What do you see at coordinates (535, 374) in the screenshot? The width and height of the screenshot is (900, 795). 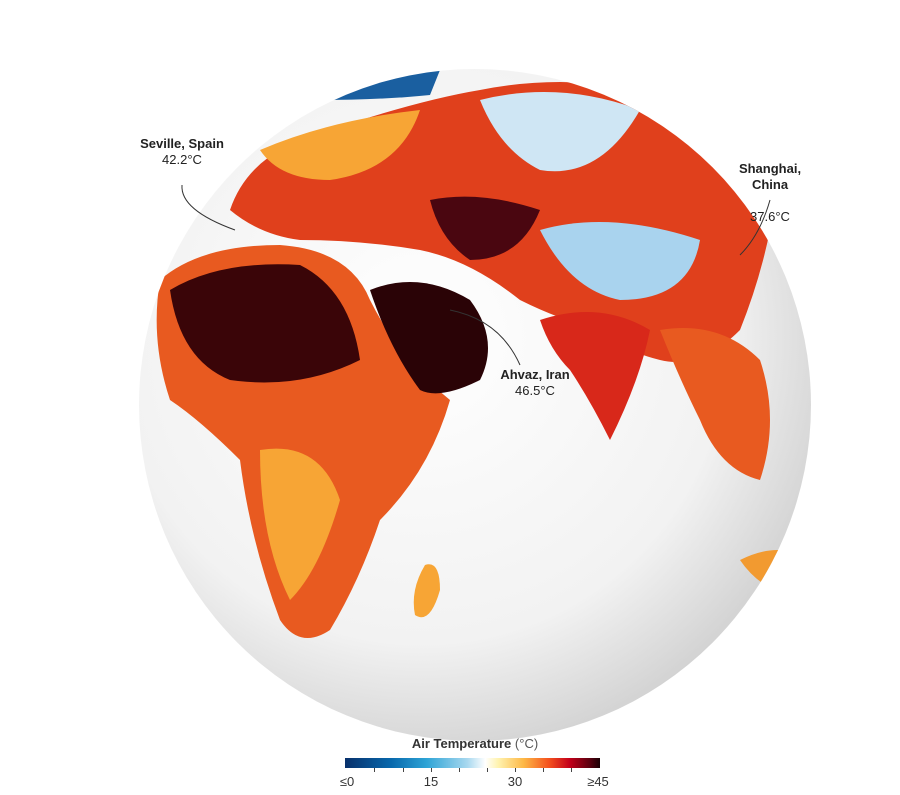 I see `annotation-city: Ahvaz, Iran` at bounding box center [535, 374].